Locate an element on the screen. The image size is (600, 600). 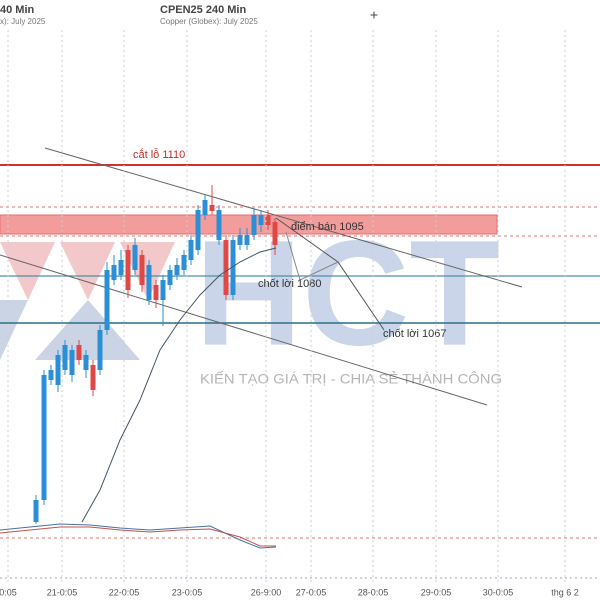
sell-zone is located at coordinates (249, 224).